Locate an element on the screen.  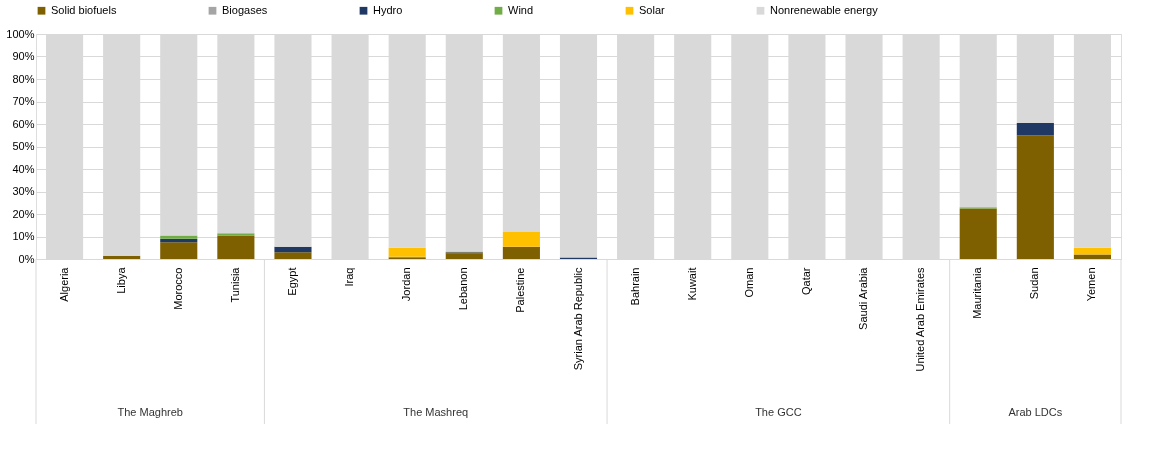
text: The Maghreb is located at coordinates (150, 412).